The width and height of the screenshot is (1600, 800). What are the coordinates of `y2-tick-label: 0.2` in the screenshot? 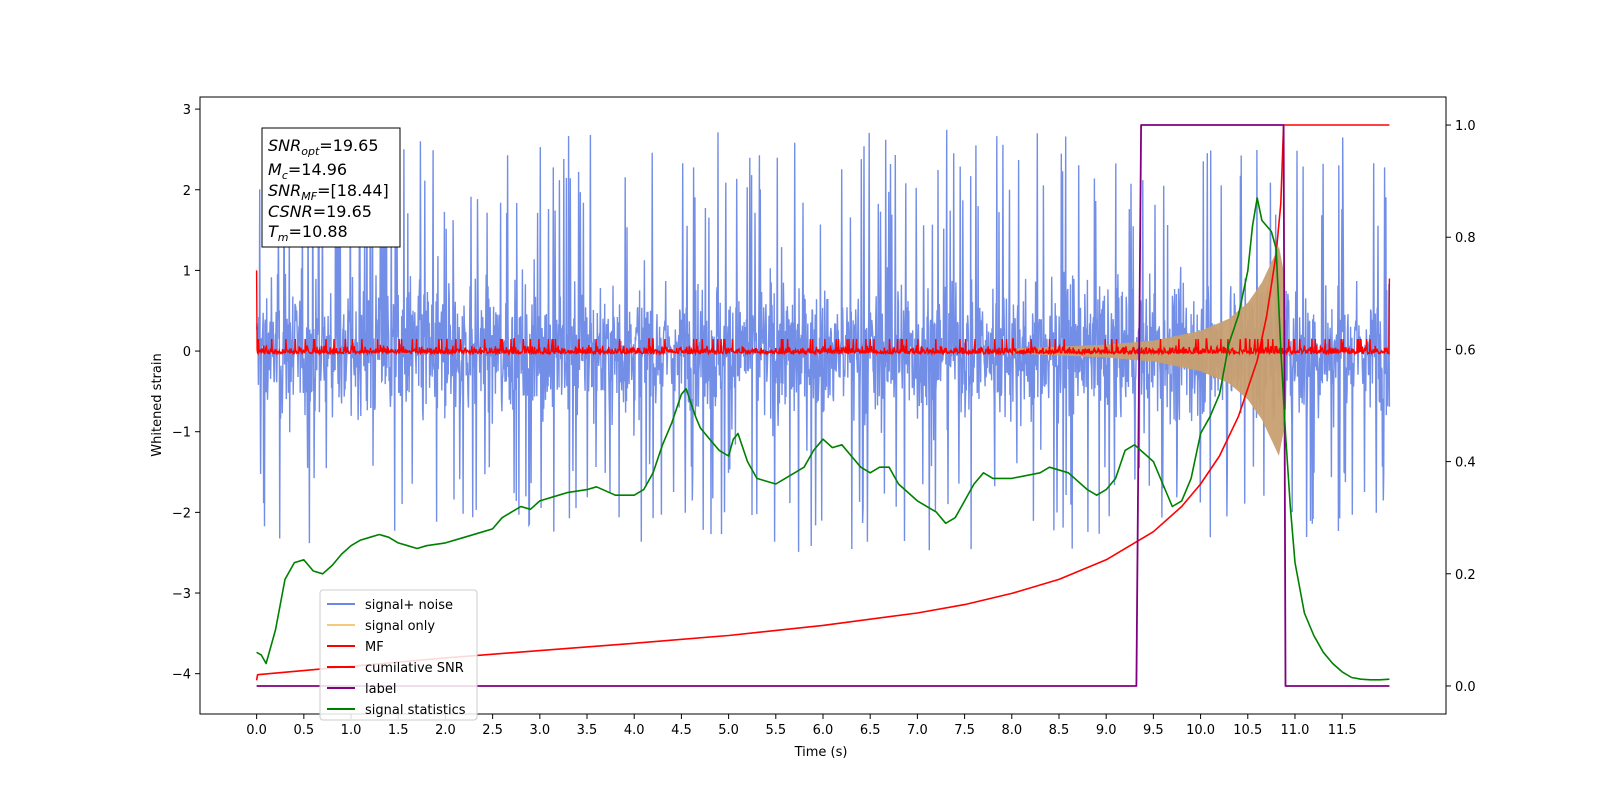 It's located at (1465, 575).